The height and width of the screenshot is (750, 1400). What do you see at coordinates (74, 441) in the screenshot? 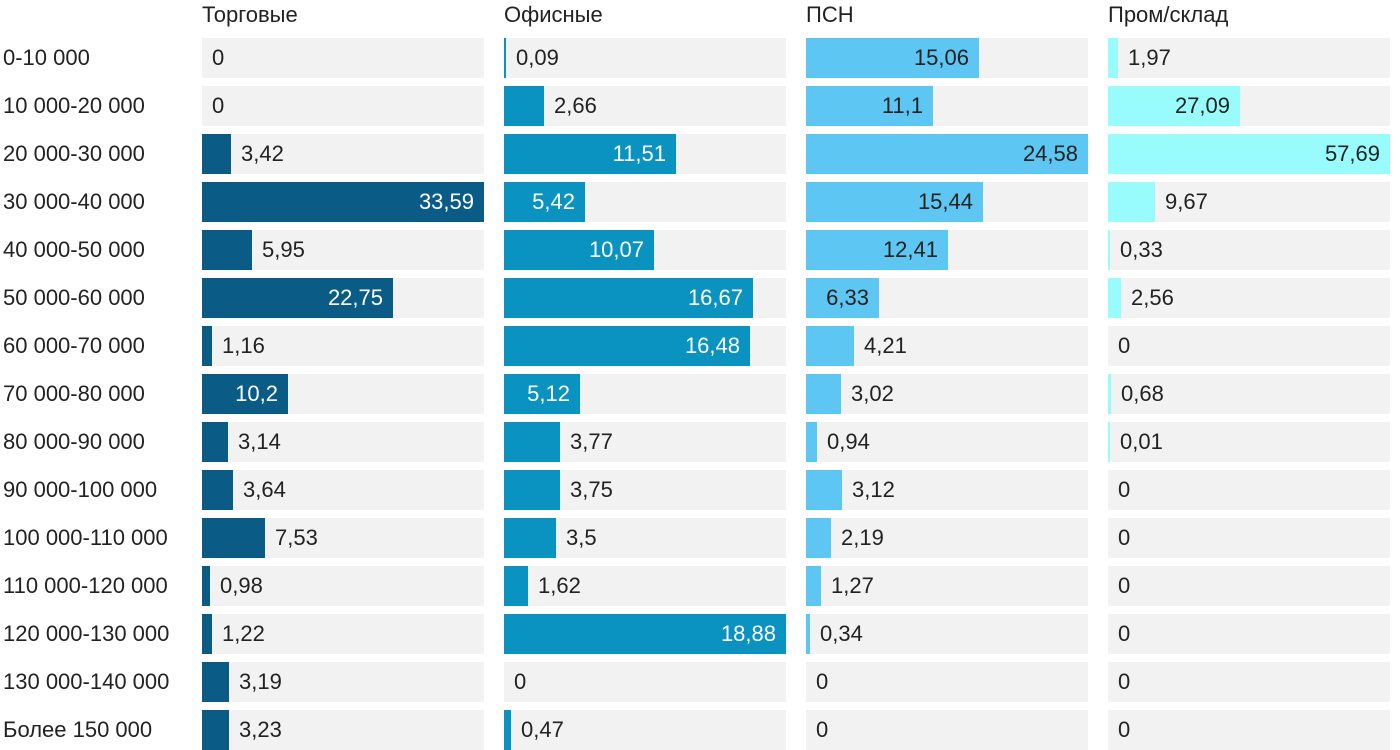
I see `row-label: 80 000-90 000` at bounding box center [74, 441].